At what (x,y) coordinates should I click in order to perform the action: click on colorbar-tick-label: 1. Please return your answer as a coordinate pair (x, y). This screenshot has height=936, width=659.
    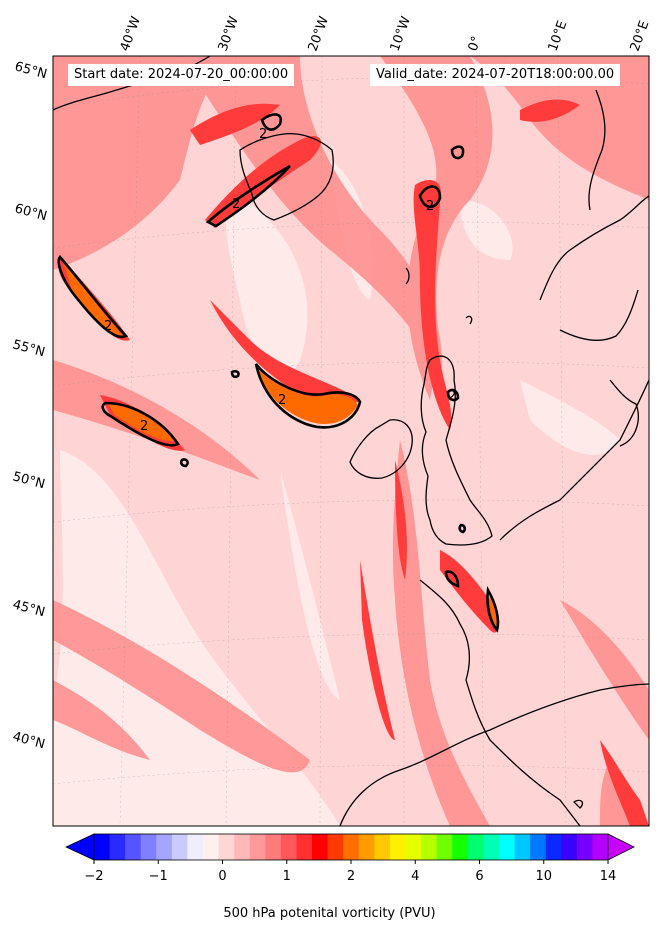
    Looking at the image, I should click on (287, 876).